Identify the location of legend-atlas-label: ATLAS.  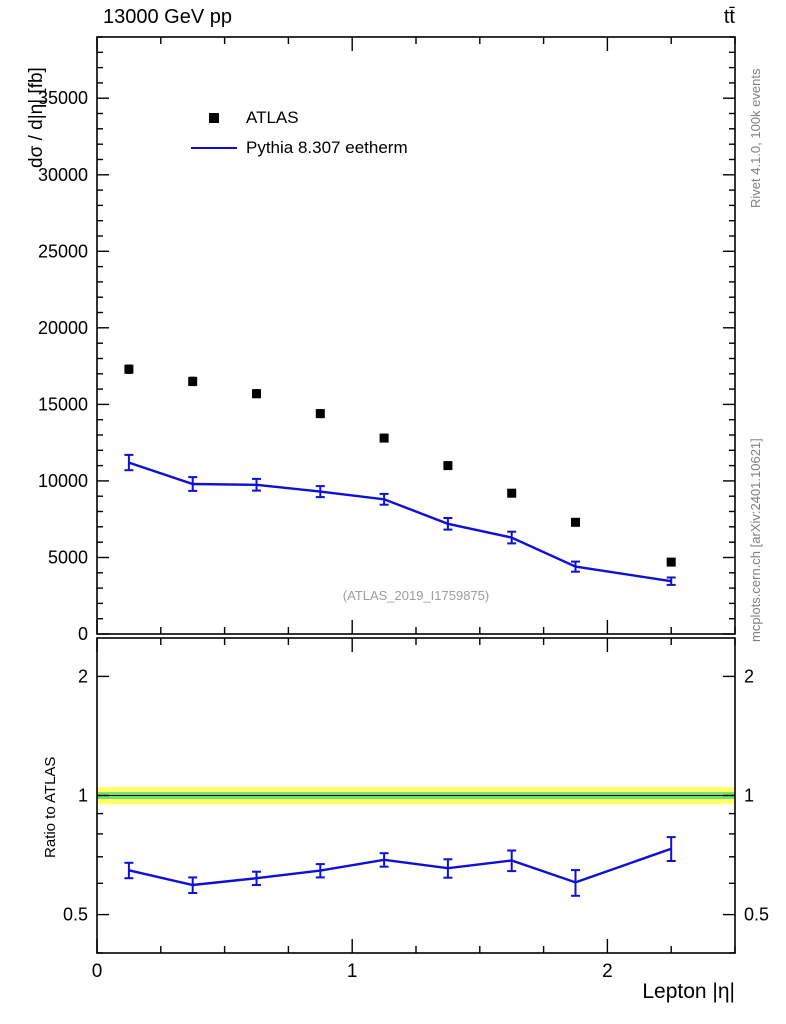
(272, 117).